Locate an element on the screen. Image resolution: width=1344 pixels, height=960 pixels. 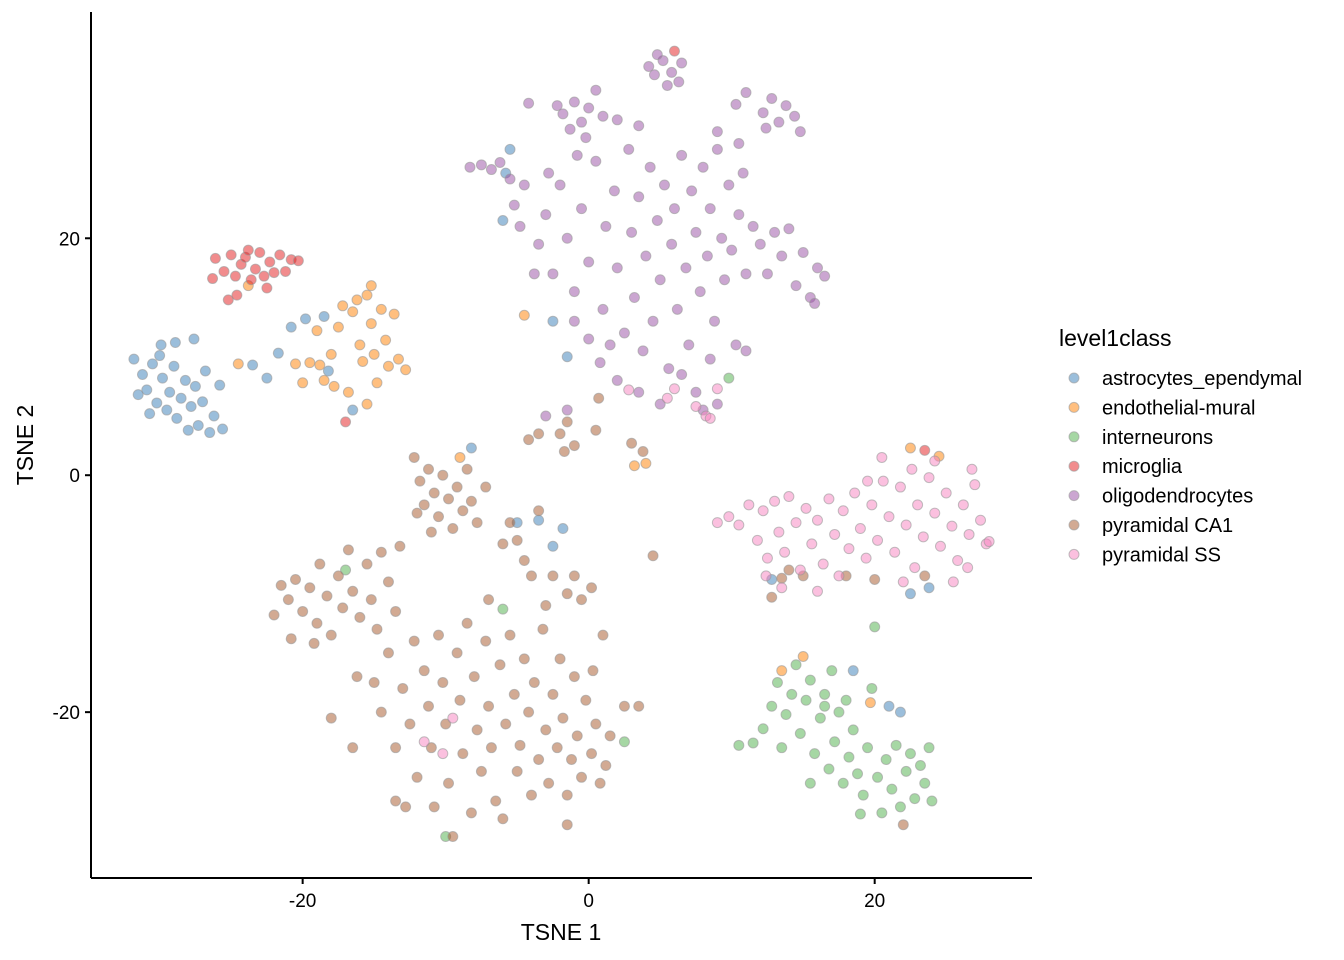
legend-label: pyramidal CA1 is located at coordinates (1167, 526).